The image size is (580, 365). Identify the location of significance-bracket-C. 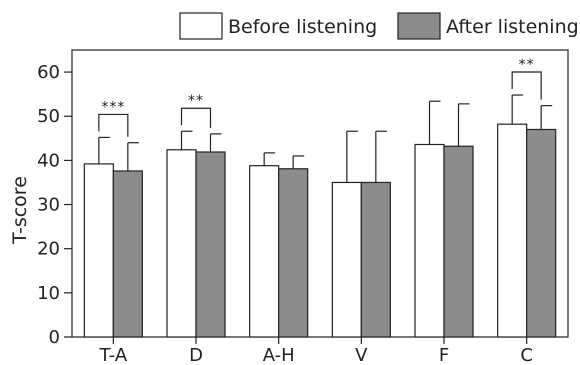
(526, 85).